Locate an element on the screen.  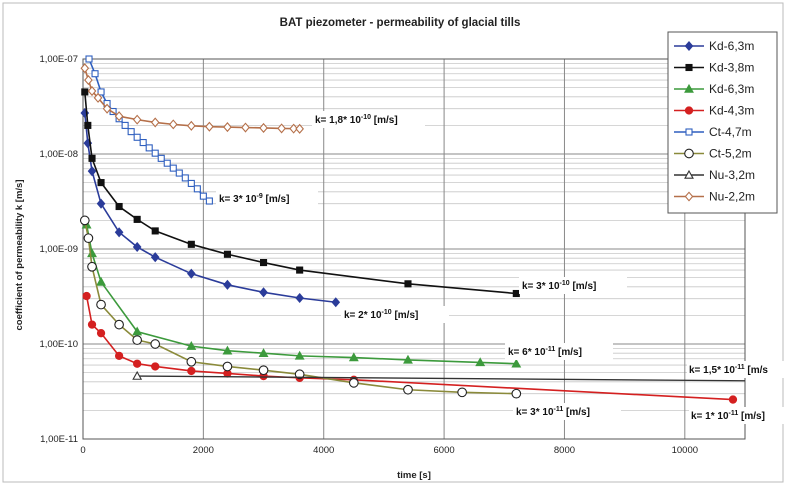
legend-label: Ct-4,7m is located at coordinates (730, 132).